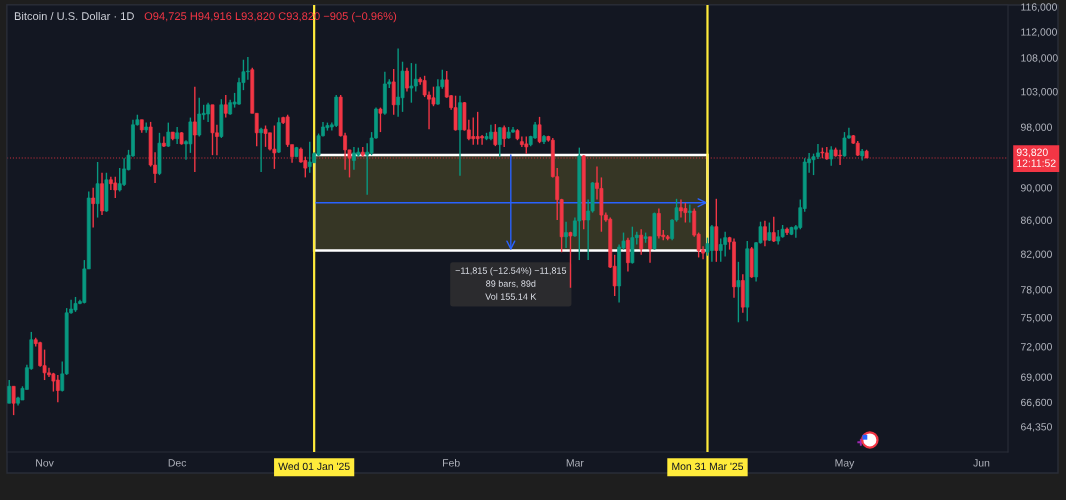 The width and height of the screenshot is (1066, 500). Describe the element at coordinates (1036, 318) in the screenshot. I see `y-tick-label: 75,000` at that location.